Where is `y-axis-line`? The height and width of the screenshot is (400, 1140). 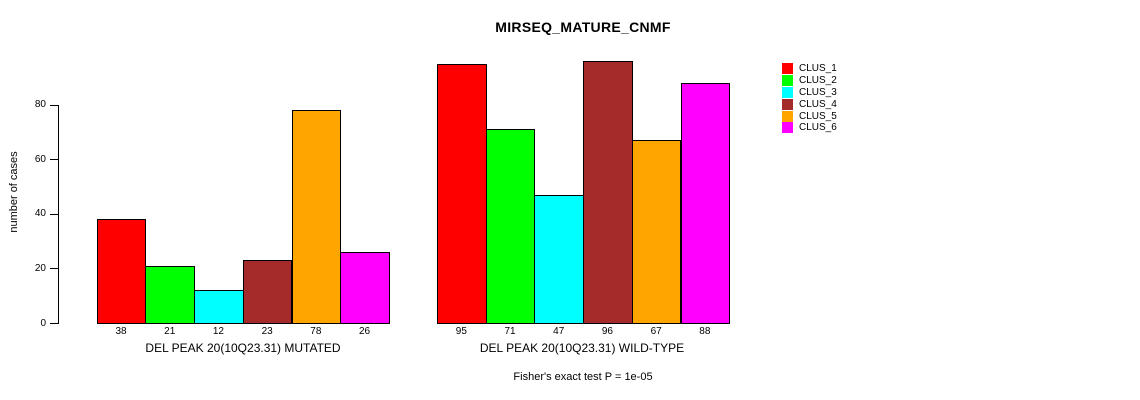
y-axis-line is located at coordinates (58, 214).